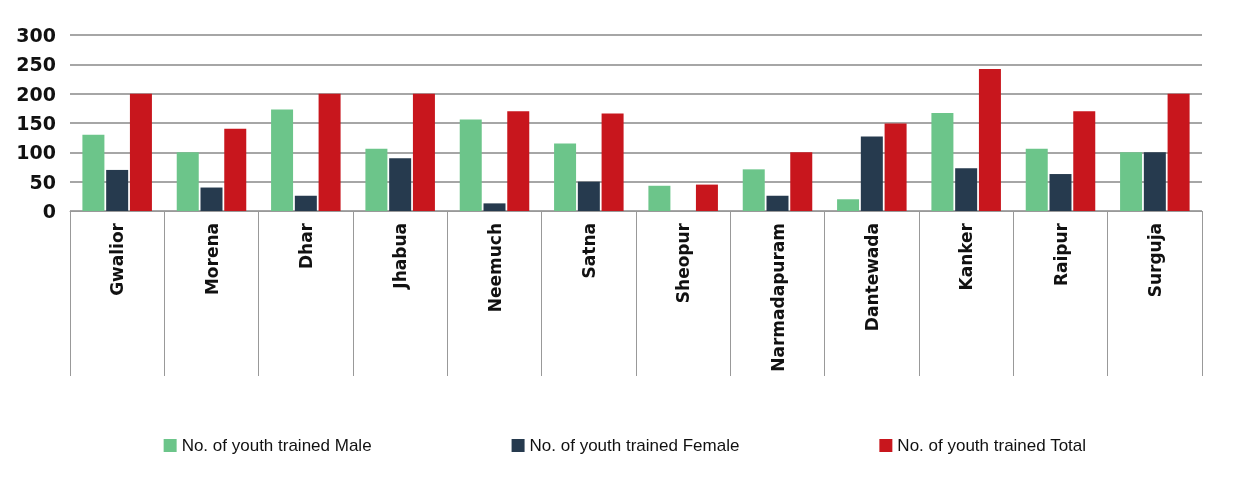  Describe the element at coordinates (400, 256) in the screenshot. I see `x-tick-label: Jhabua` at that location.